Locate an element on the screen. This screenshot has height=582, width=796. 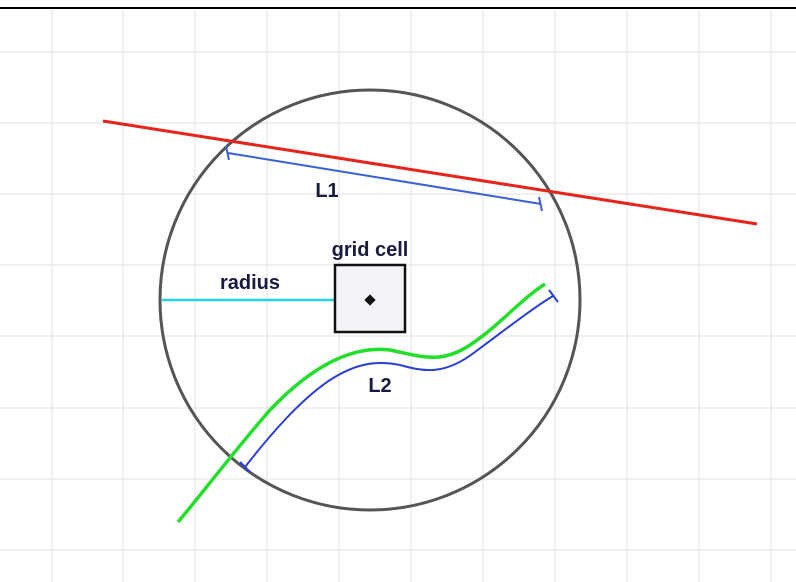
cell-center is located at coordinates (370, 300).